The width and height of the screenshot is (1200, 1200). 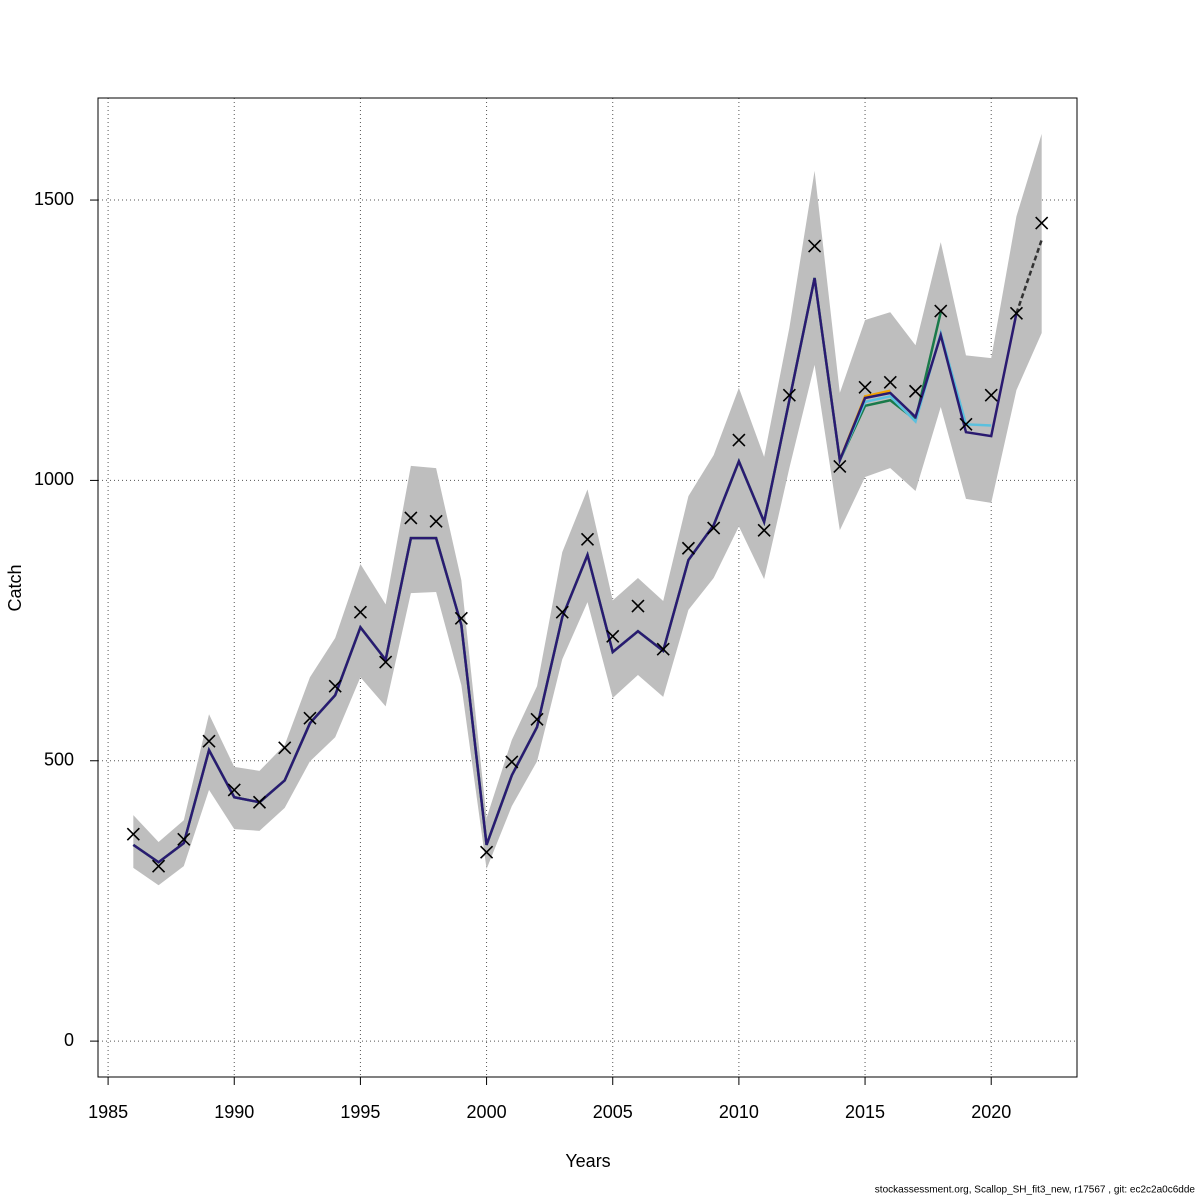 I want to click on x-tick-label: 1985, so click(x=108, y=1112).